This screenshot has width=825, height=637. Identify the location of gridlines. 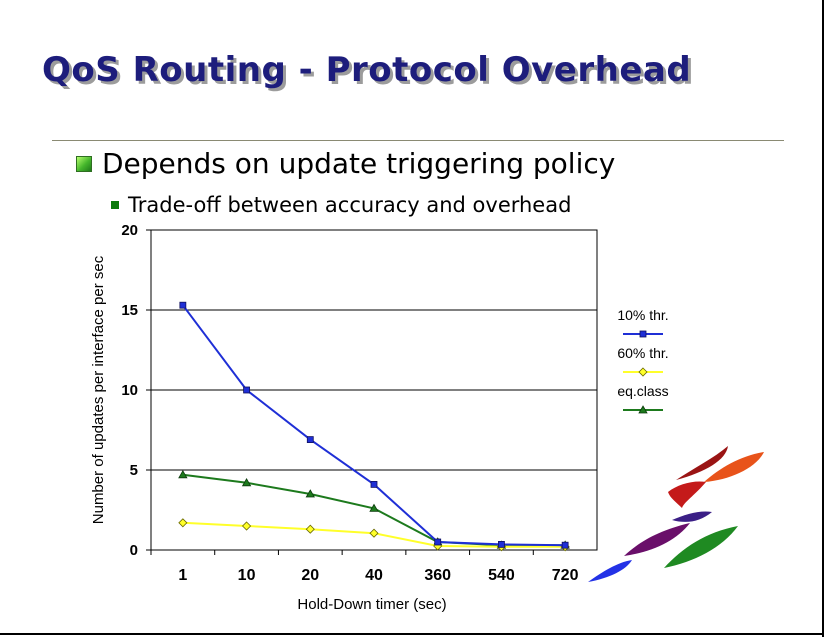
(374, 390).